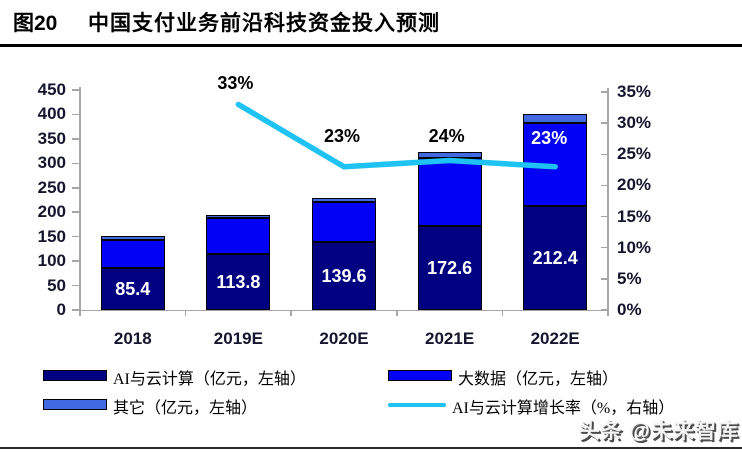  I want to click on y-axis-left-tick-label: 0, so click(61, 309).